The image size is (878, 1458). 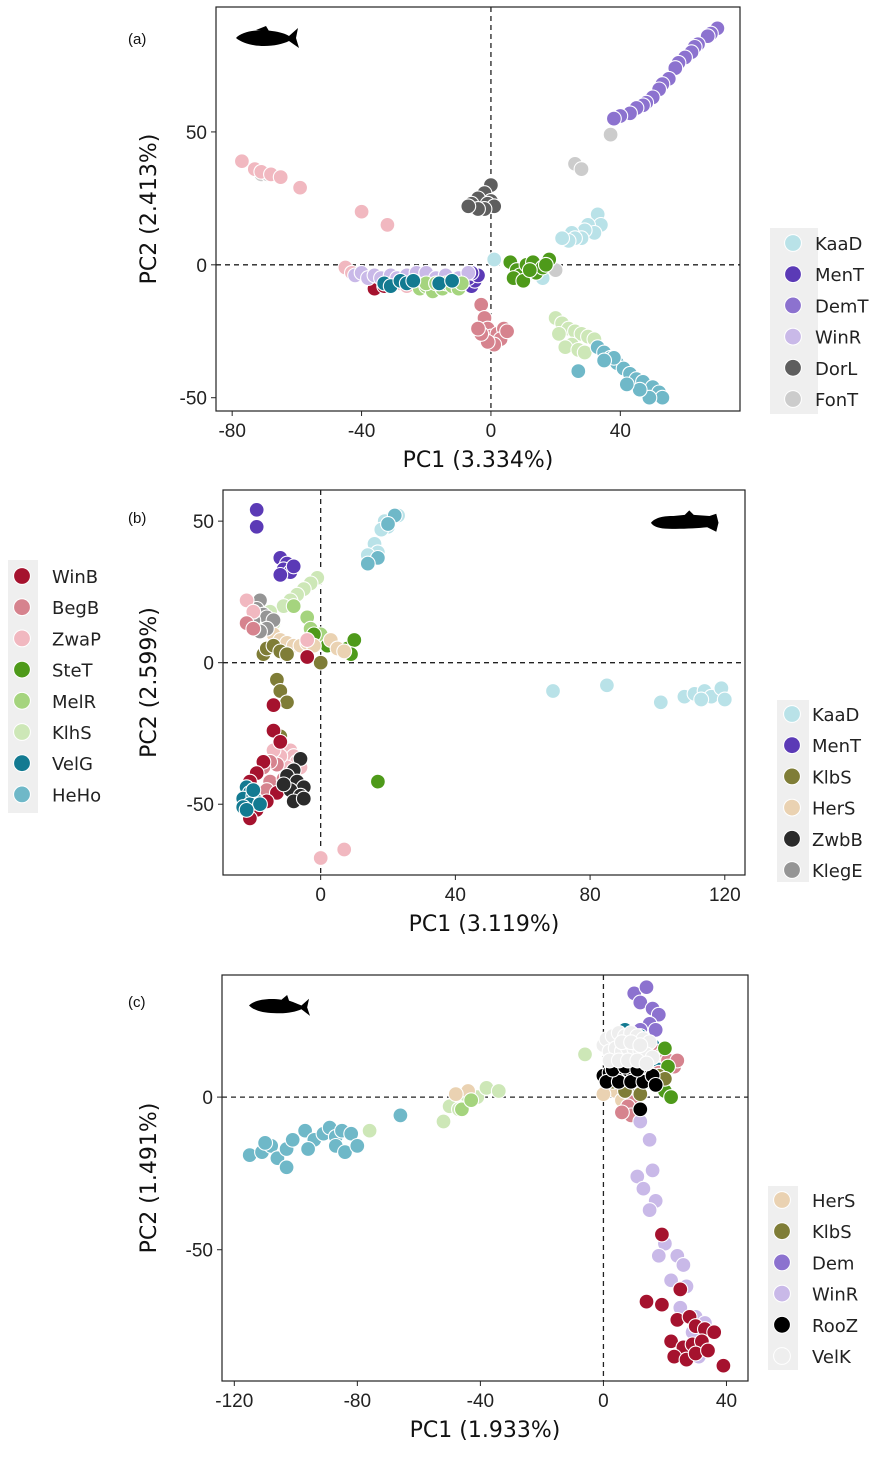 What do you see at coordinates (837, 400) in the screenshot?
I see `legend-label: FonT` at bounding box center [837, 400].